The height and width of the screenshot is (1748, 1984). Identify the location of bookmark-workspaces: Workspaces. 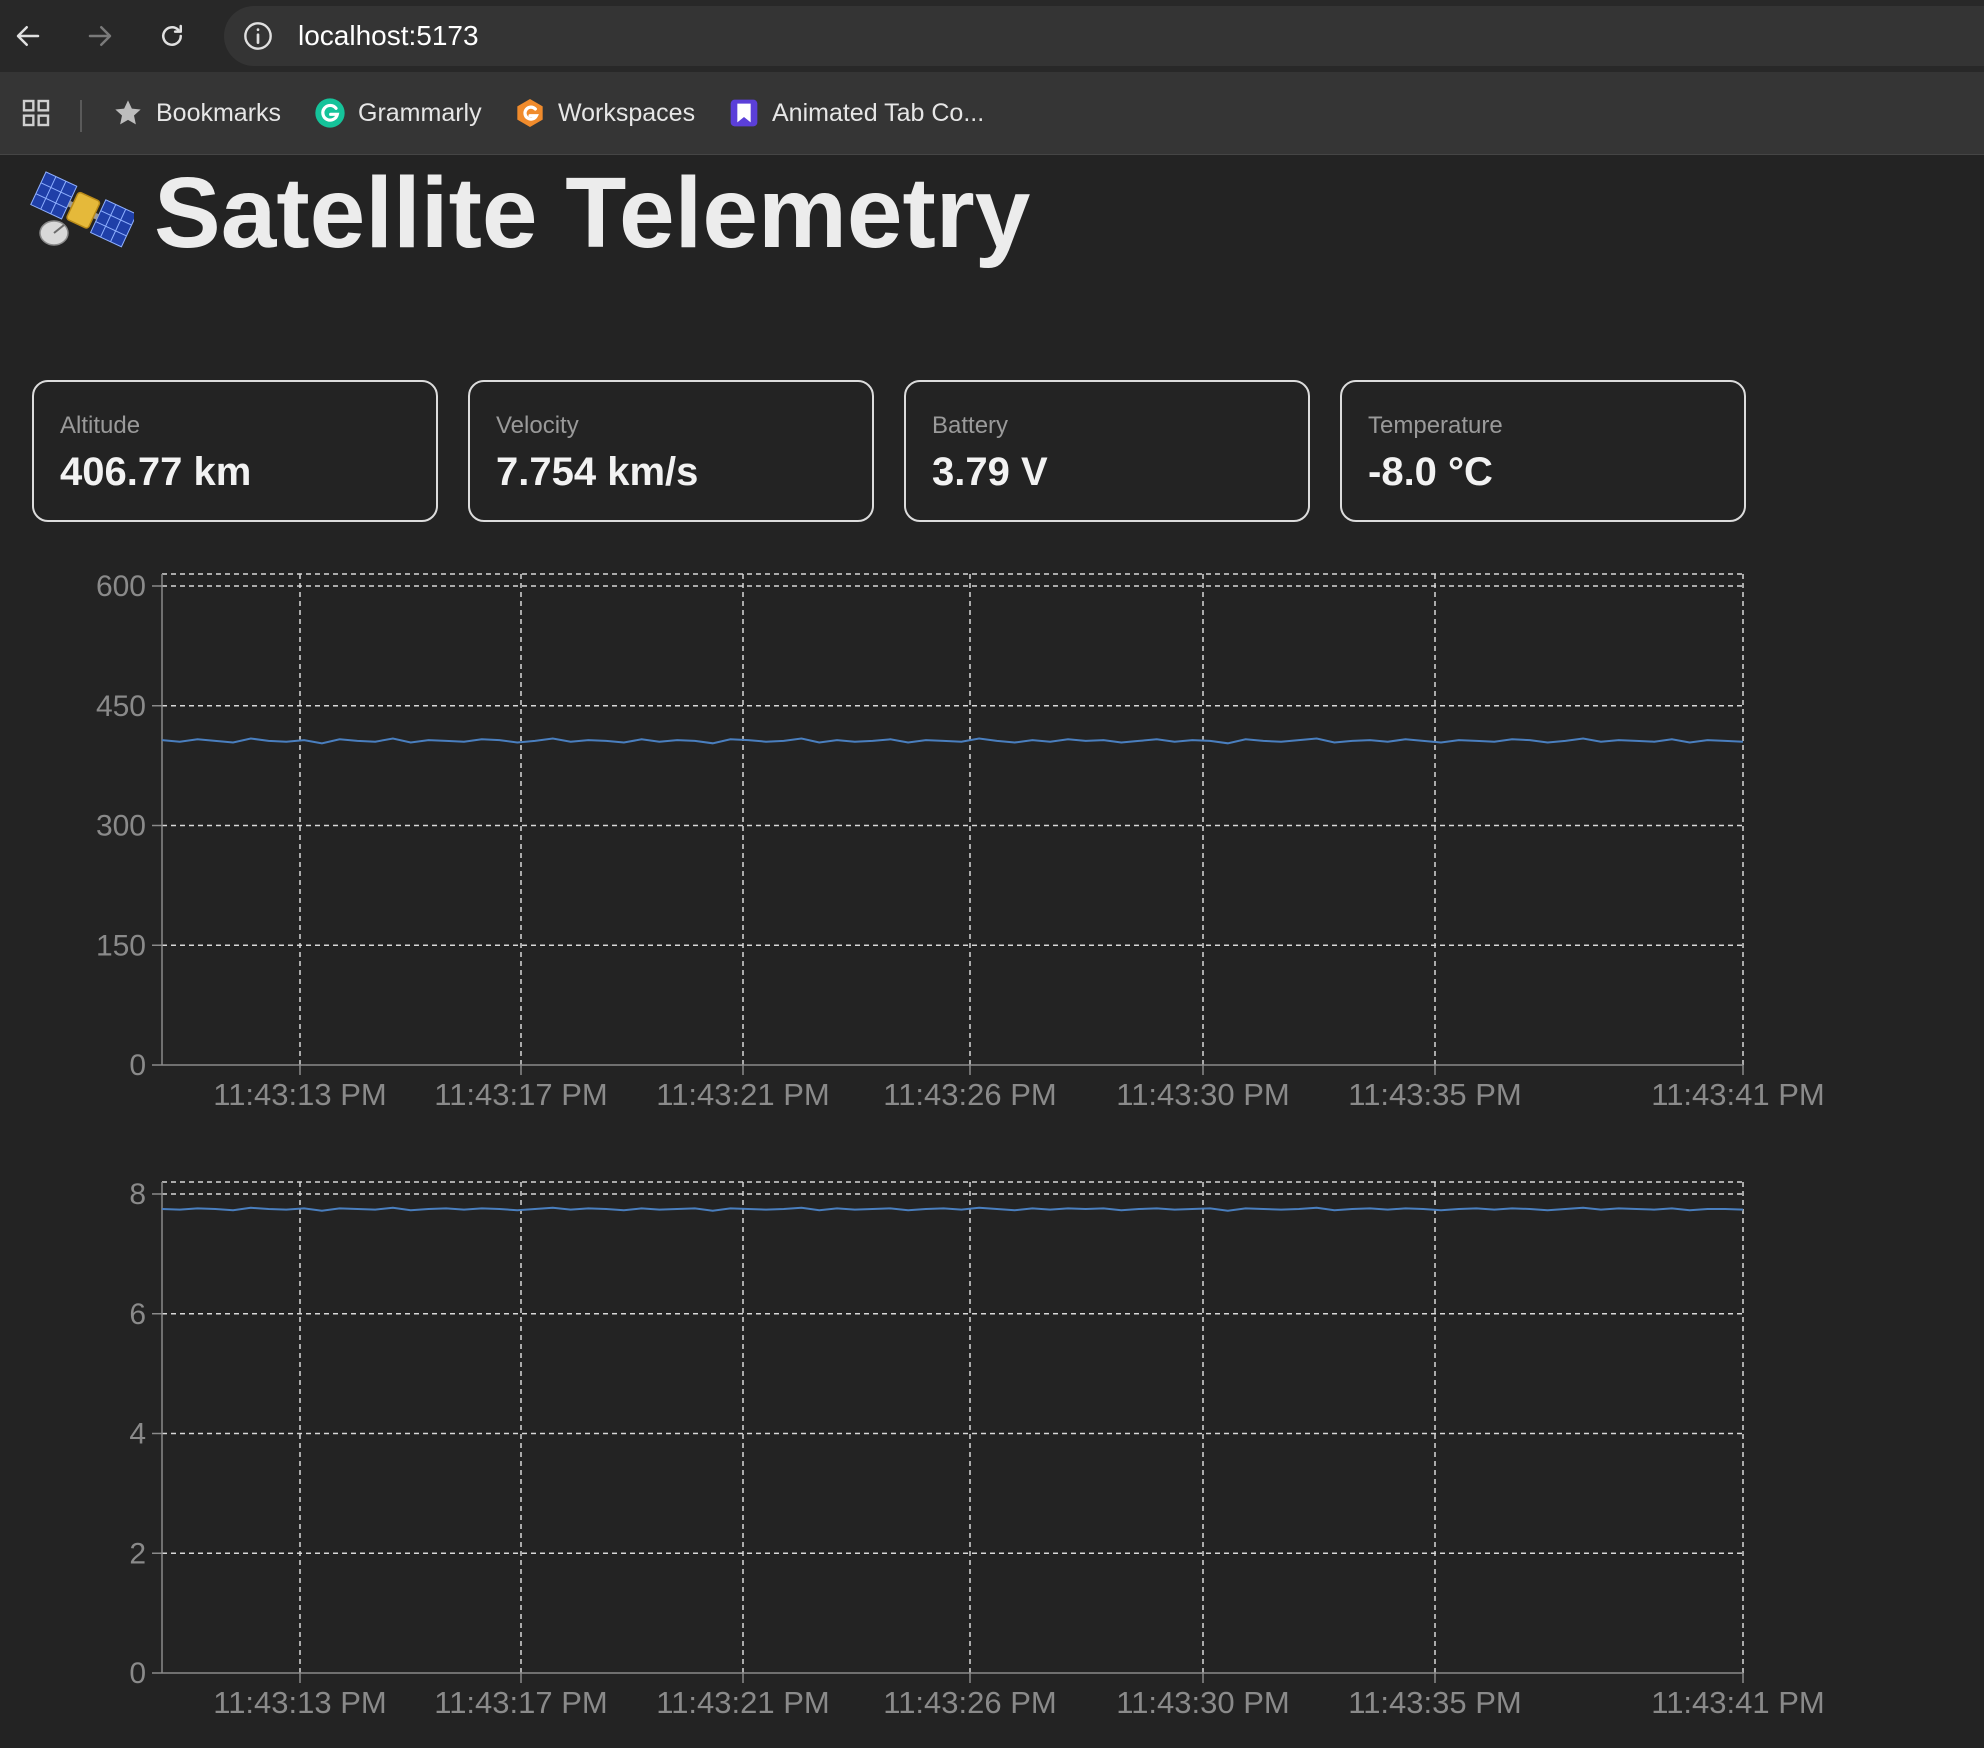
(604, 113).